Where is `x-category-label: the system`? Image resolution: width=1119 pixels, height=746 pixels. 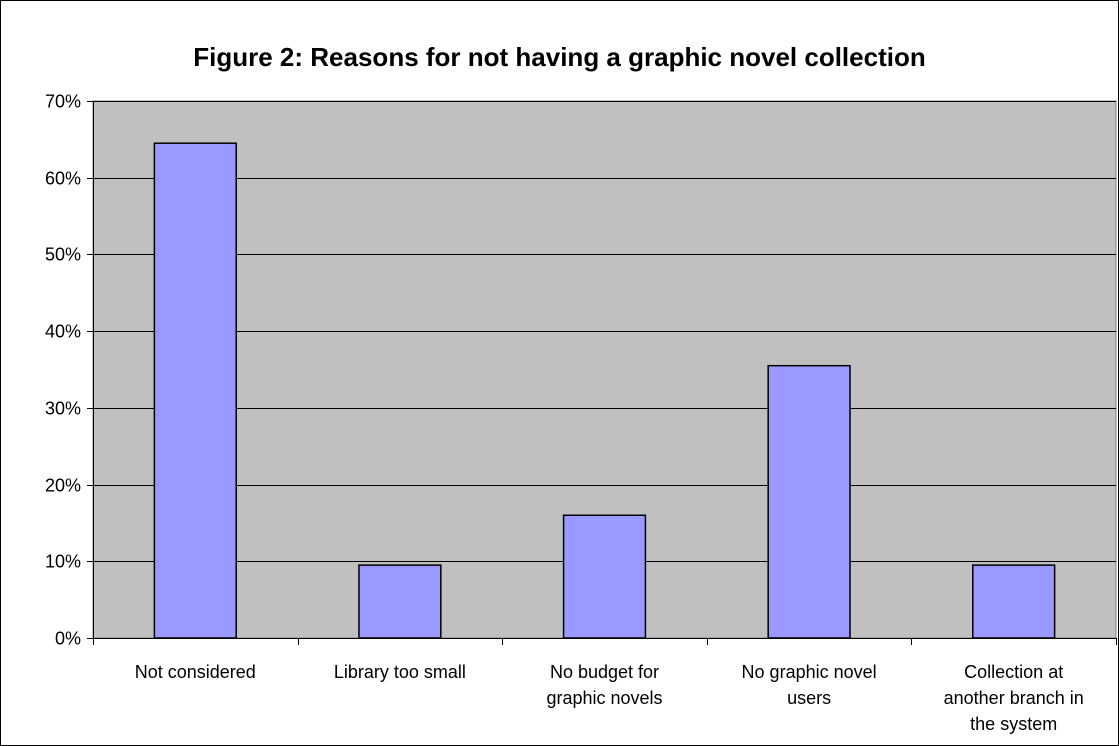
x-category-label: the system is located at coordinates (1013, 724).